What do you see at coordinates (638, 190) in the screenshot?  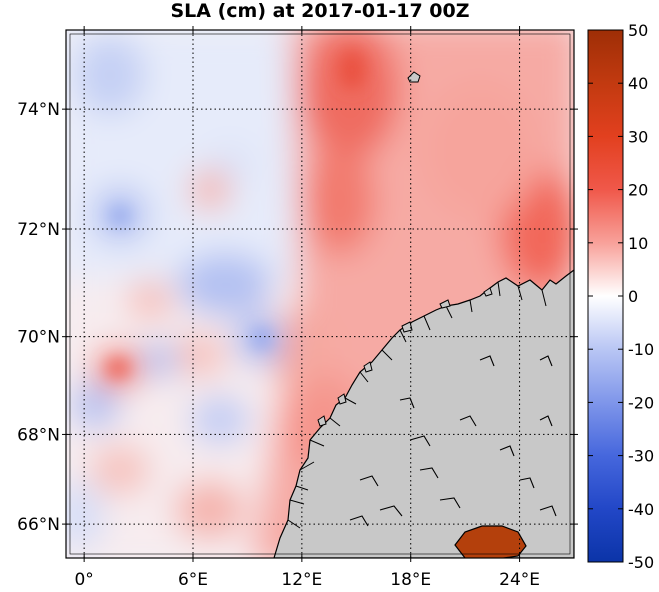 I see `colorbar-tick-label: 20` at bounding box center [638, 190].